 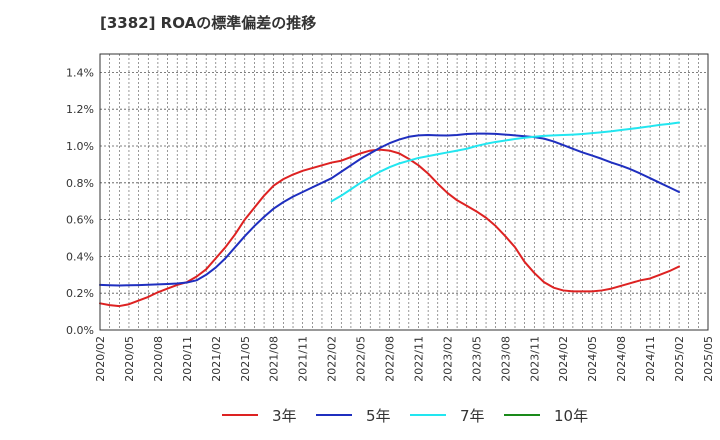 I want to click on y-tick-label: 0.6%, so click(x=80, y=220).